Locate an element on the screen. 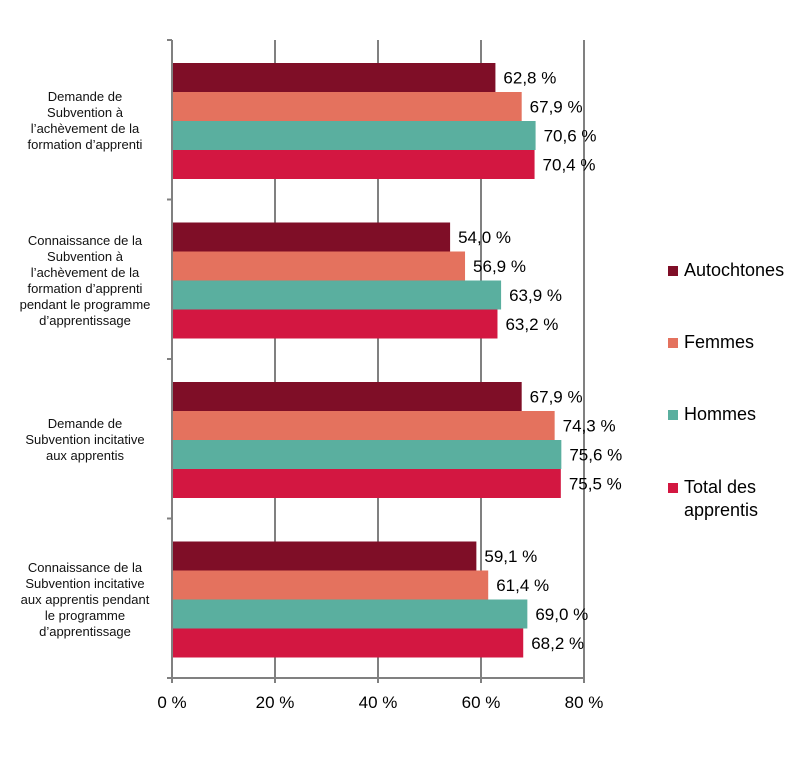 This screenshot has height=764, width=805. category-label-line: pendant le programme is located at coordinates (85, 304).